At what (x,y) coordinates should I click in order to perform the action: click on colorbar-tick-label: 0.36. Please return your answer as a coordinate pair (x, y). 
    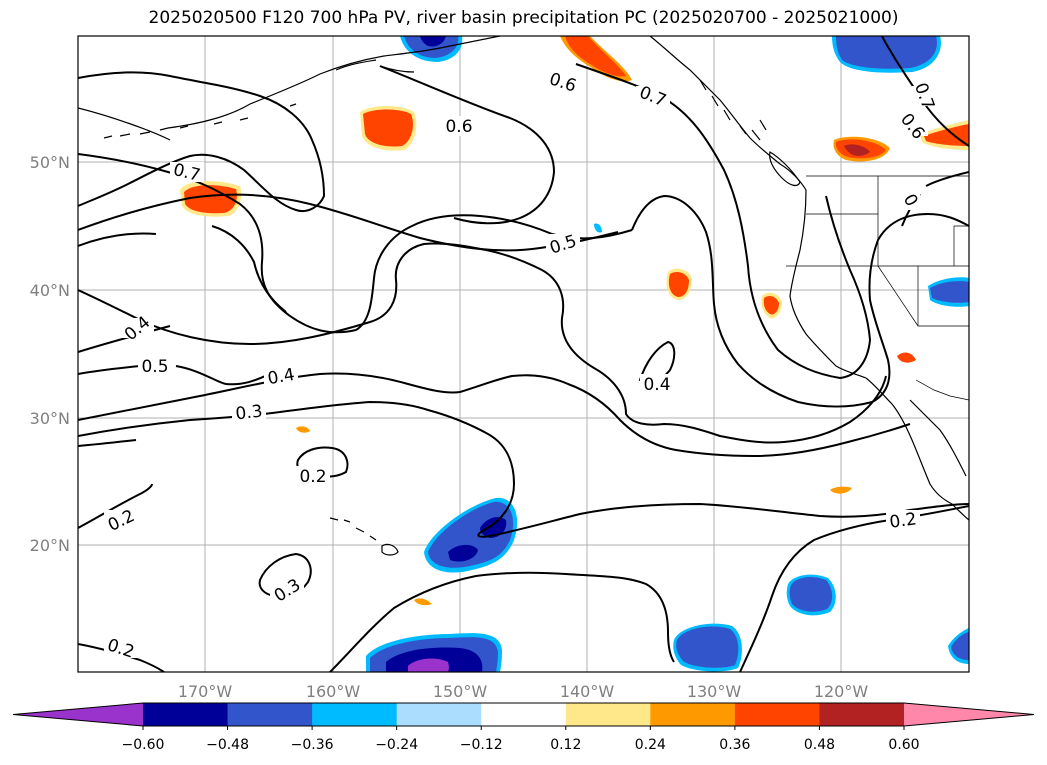
    Looking at the image, I should click on (734, 745).